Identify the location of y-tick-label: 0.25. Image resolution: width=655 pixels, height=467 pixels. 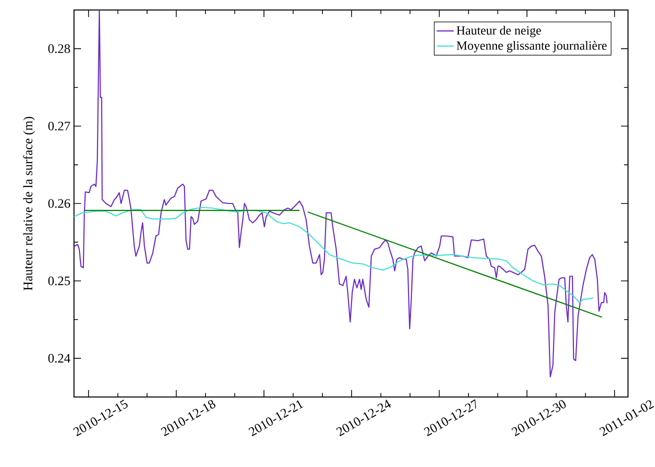
(59, 281).